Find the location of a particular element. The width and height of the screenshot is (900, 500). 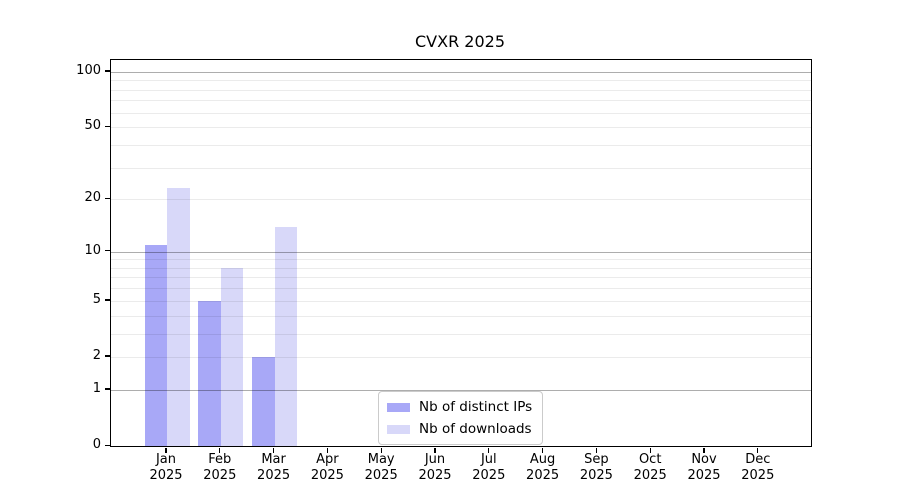

x-tick-label-jun: Jun 2025 is located at coordinates (435, 467).